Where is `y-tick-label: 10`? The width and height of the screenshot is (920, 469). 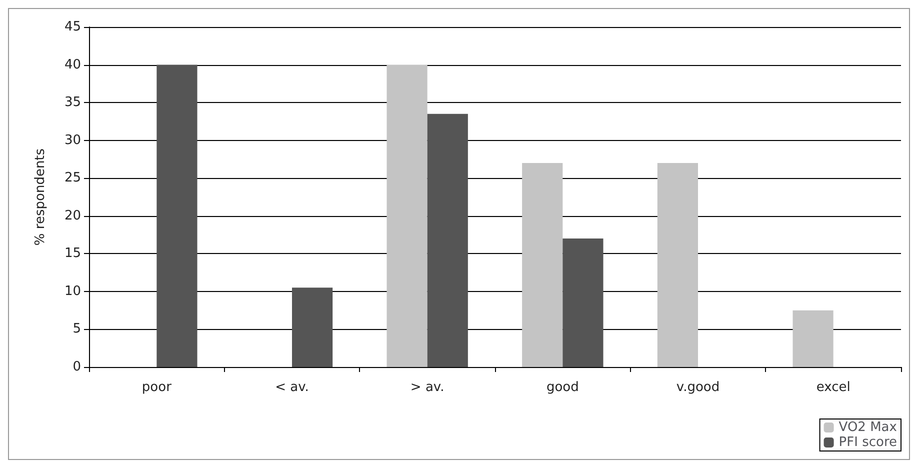
y-tick-label: 10 is located at coordinates (72, 291).